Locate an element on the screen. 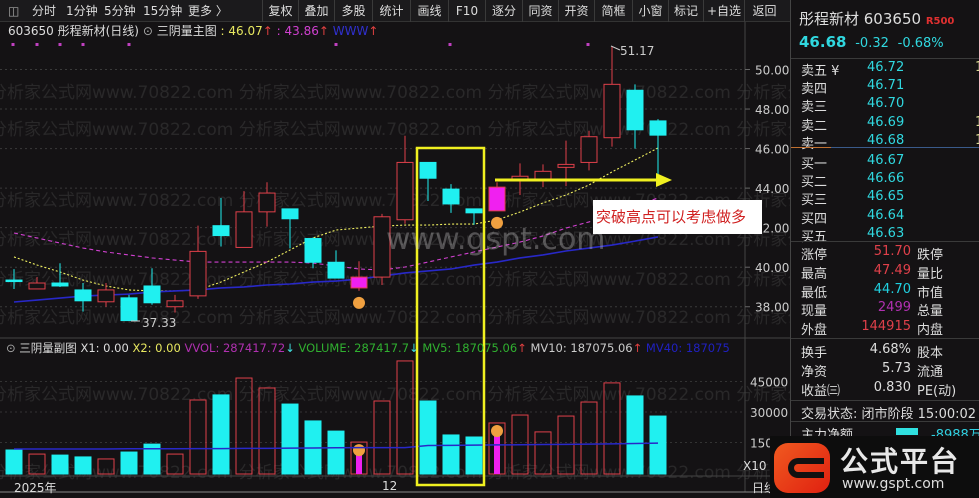 Image resolution: width=979 pixels, height=498 pixels. fundamental-row: 净资 5.73 流通 is located at coordinates (890, 370).